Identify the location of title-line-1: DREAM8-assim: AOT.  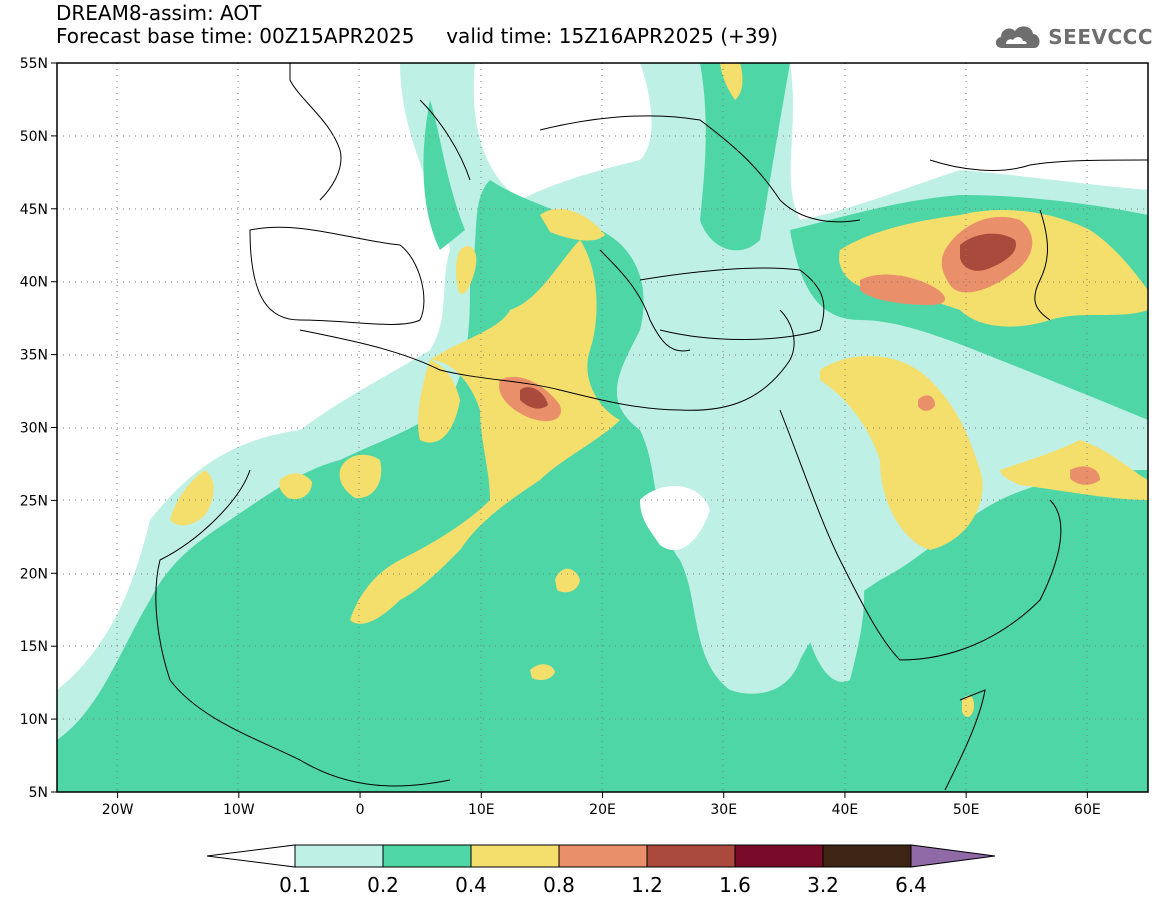
(159, 13).